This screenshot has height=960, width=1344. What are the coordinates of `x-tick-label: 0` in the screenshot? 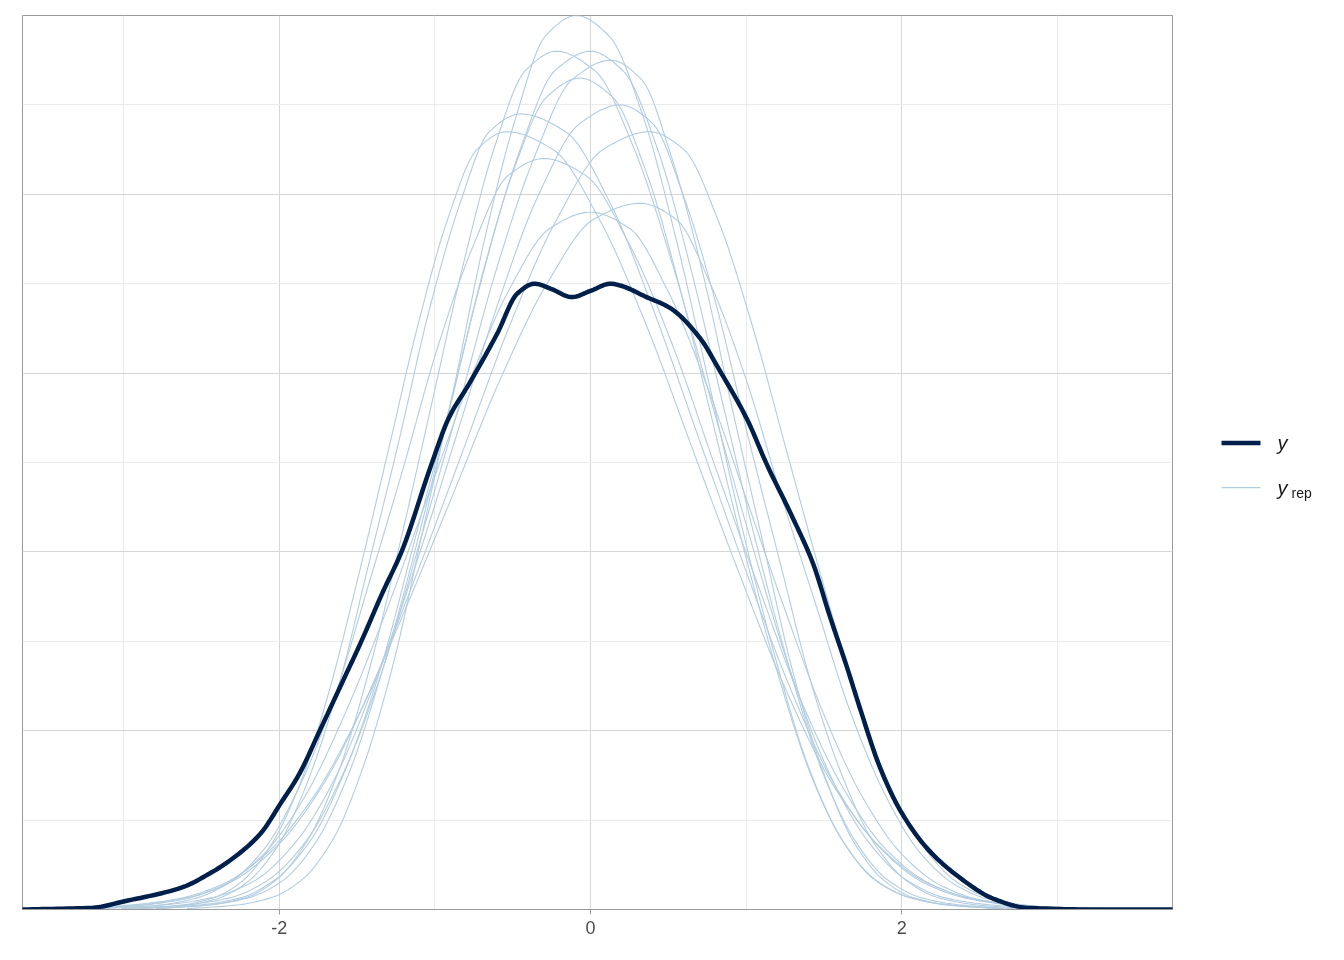 It's located at (590, 927).